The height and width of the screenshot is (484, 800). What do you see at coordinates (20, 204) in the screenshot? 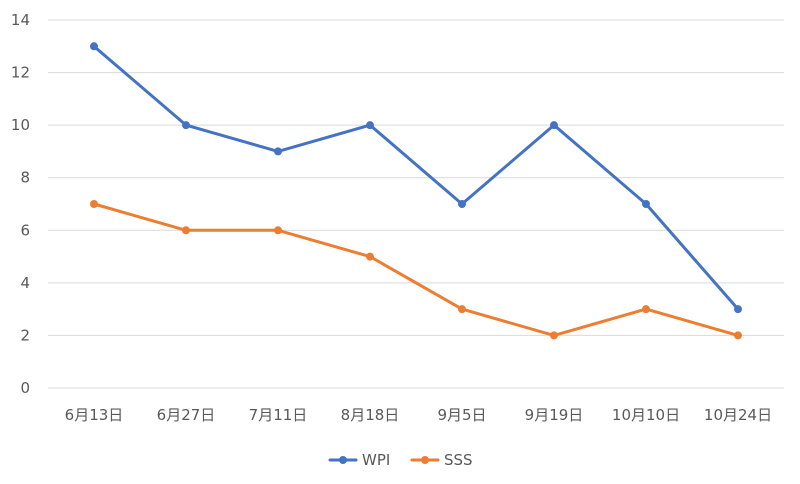
I see `y-axis-tick-labels: 0 2 4 6 8 10 12 14` at bounding box center [20, 204].